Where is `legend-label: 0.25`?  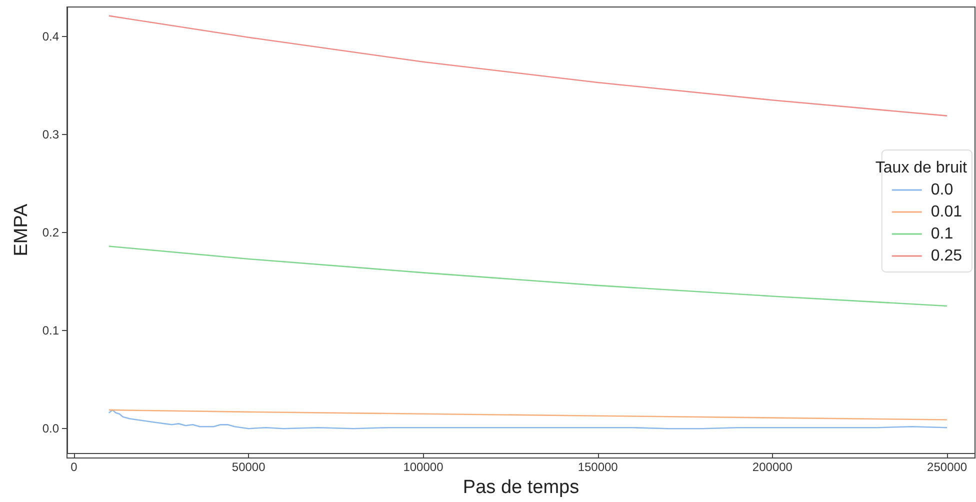 legend-label: 0.25 is located at coordinates (946, 256).